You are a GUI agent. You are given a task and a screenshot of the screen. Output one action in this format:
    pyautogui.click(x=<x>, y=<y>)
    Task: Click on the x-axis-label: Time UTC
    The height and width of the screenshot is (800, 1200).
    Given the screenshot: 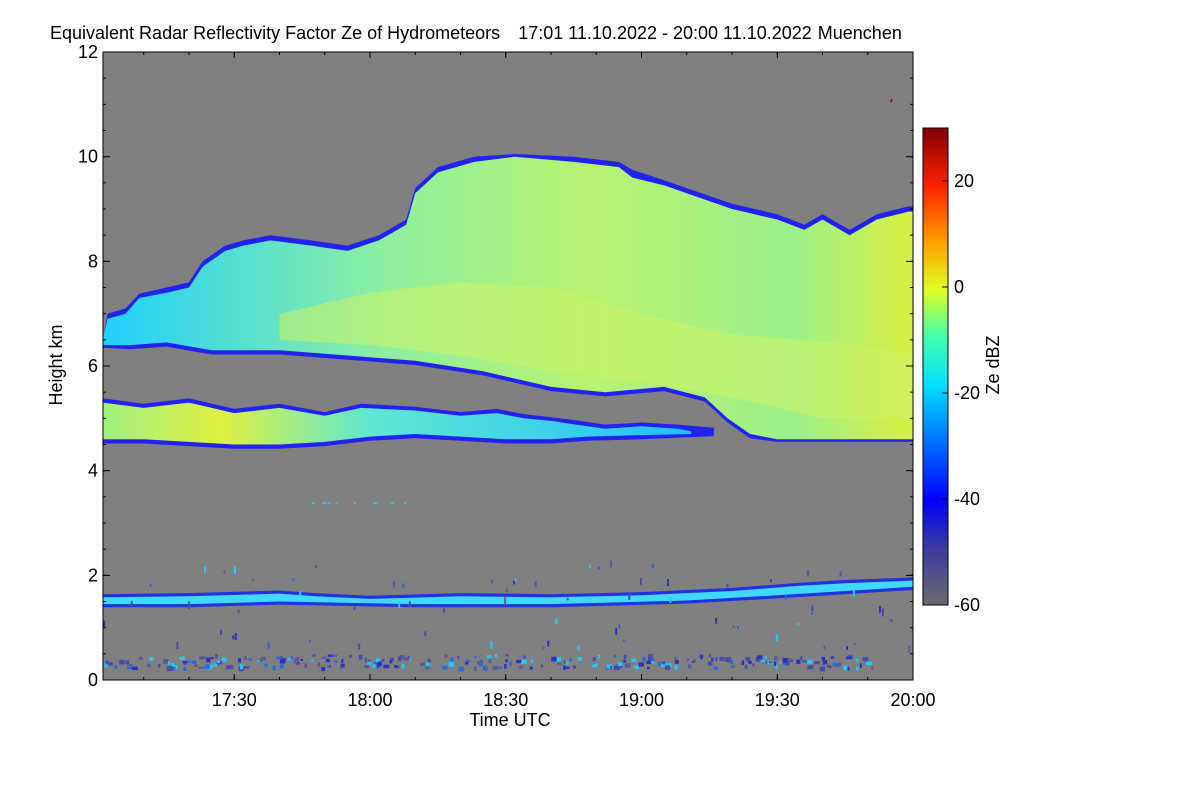 What is the action you would take?
    pyautogui.click(x=509, y=720)
    